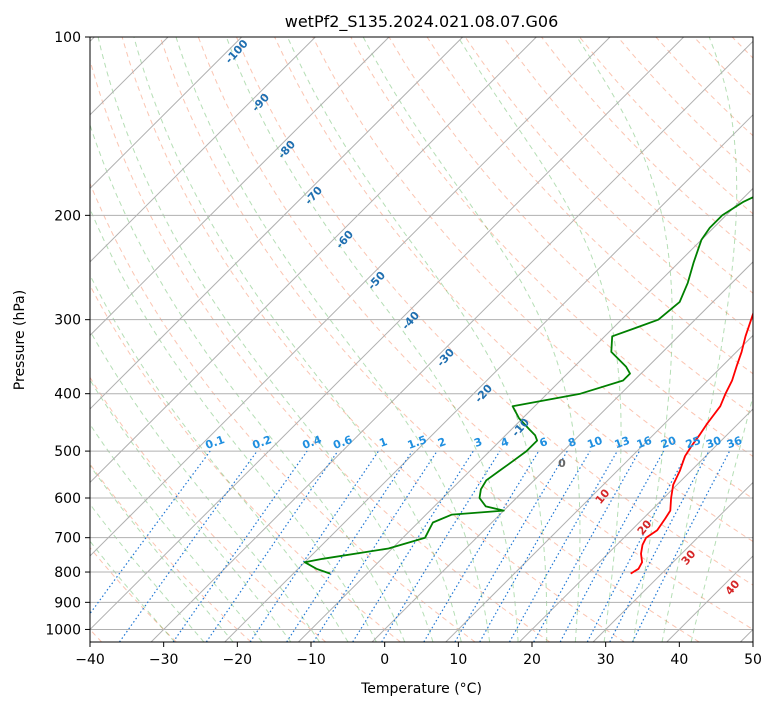  I want to click on mixing-ratio-label: 6, so click(544, 442).